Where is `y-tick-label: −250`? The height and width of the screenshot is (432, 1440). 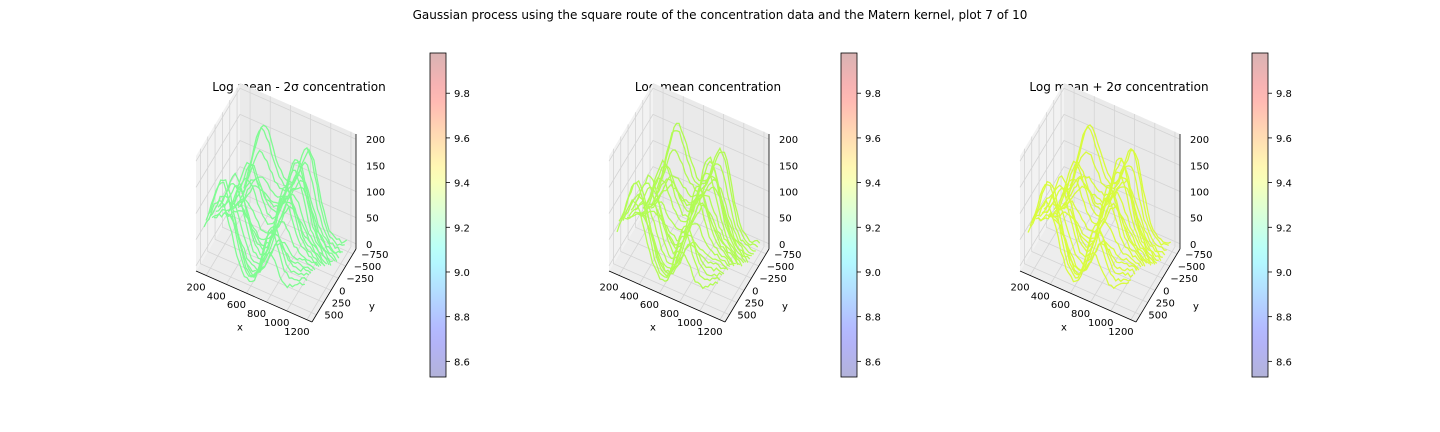
y-tick-label: −250 is located at coordinates (359, 279).